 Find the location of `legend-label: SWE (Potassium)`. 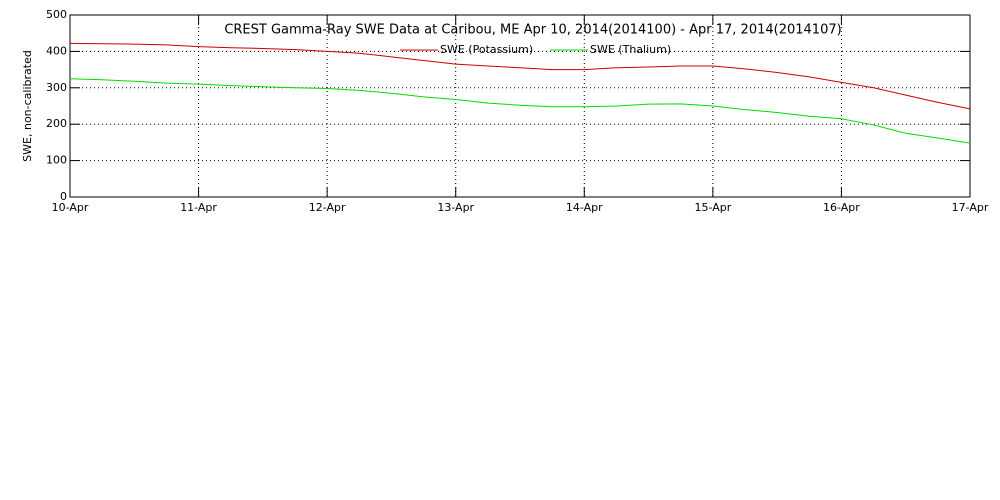

legend-label: SWE (Potassium) is located at coordinates (486, 49).